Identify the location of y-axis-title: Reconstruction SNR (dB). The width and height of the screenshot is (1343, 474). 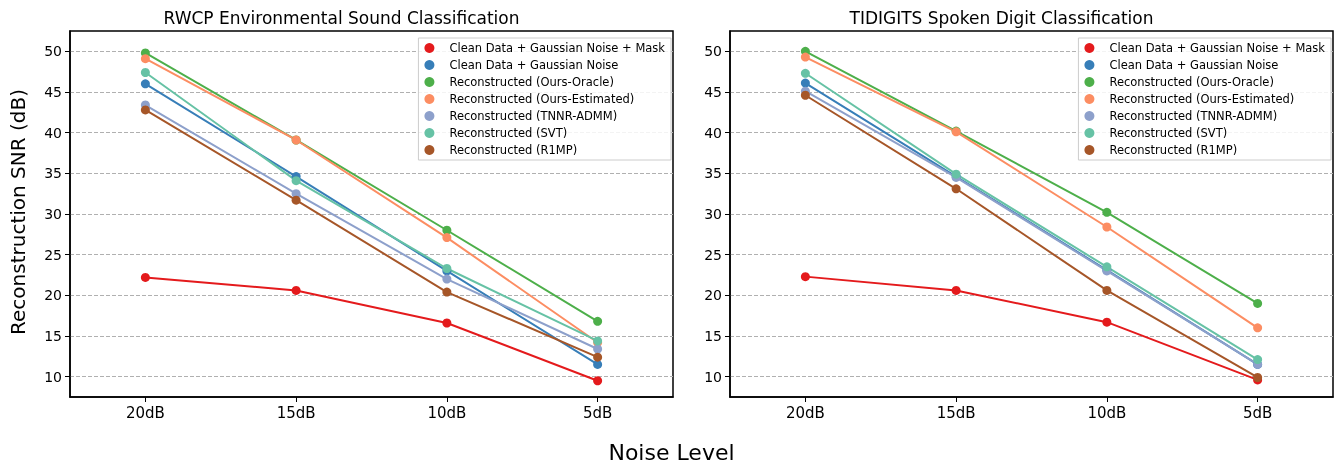
(18, 212).